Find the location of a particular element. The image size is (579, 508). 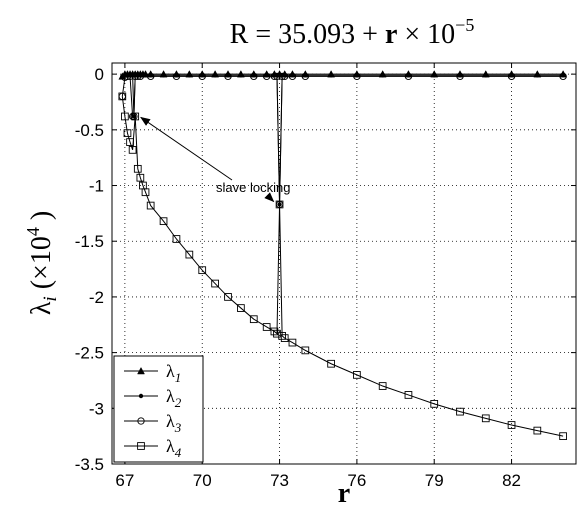

legend-label: λ2 is located at coordinates (174, 398).